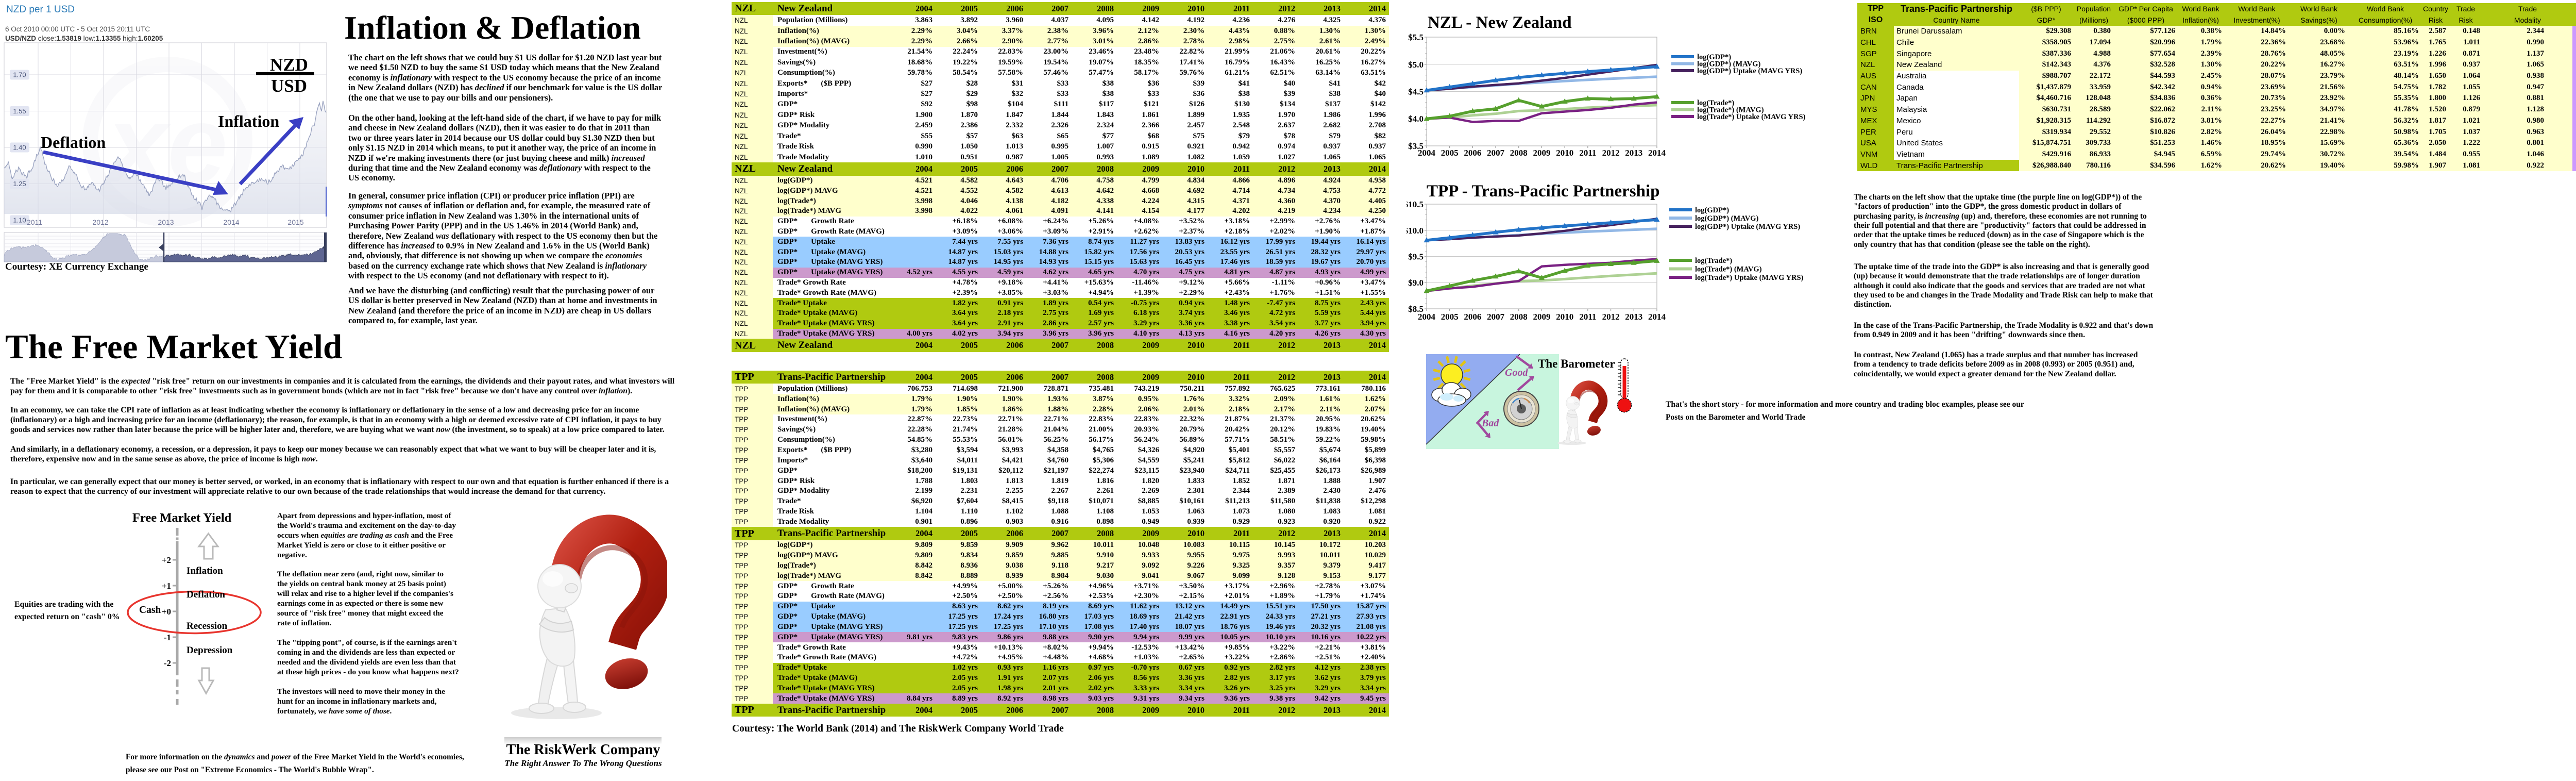 The width and height of the screenshot is (2576, 781). I want to click on svg-text: 1.40, so click(19, 148).